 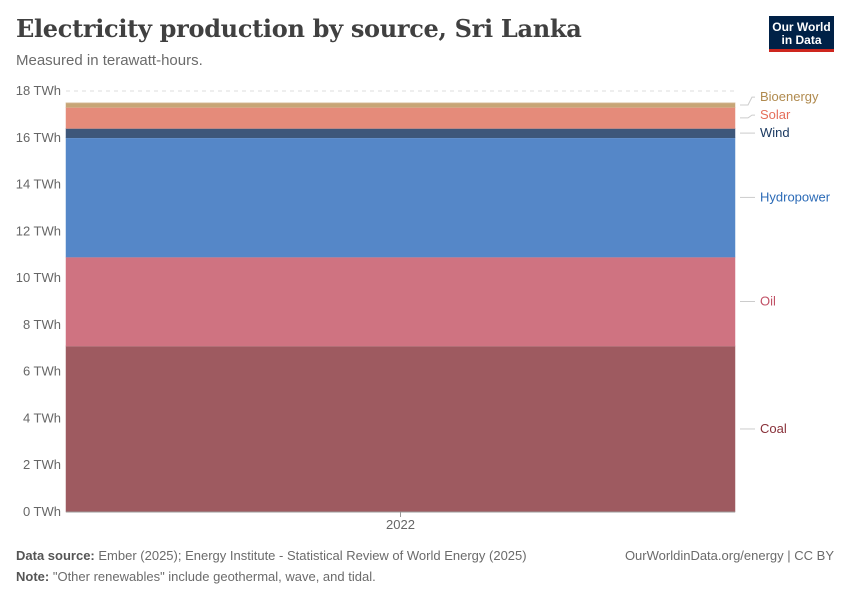 What do you see at coordinates (38, 230) in the screenshot?
I see `y-tick-label: 12 TWh` at bounding box center [38, 230].